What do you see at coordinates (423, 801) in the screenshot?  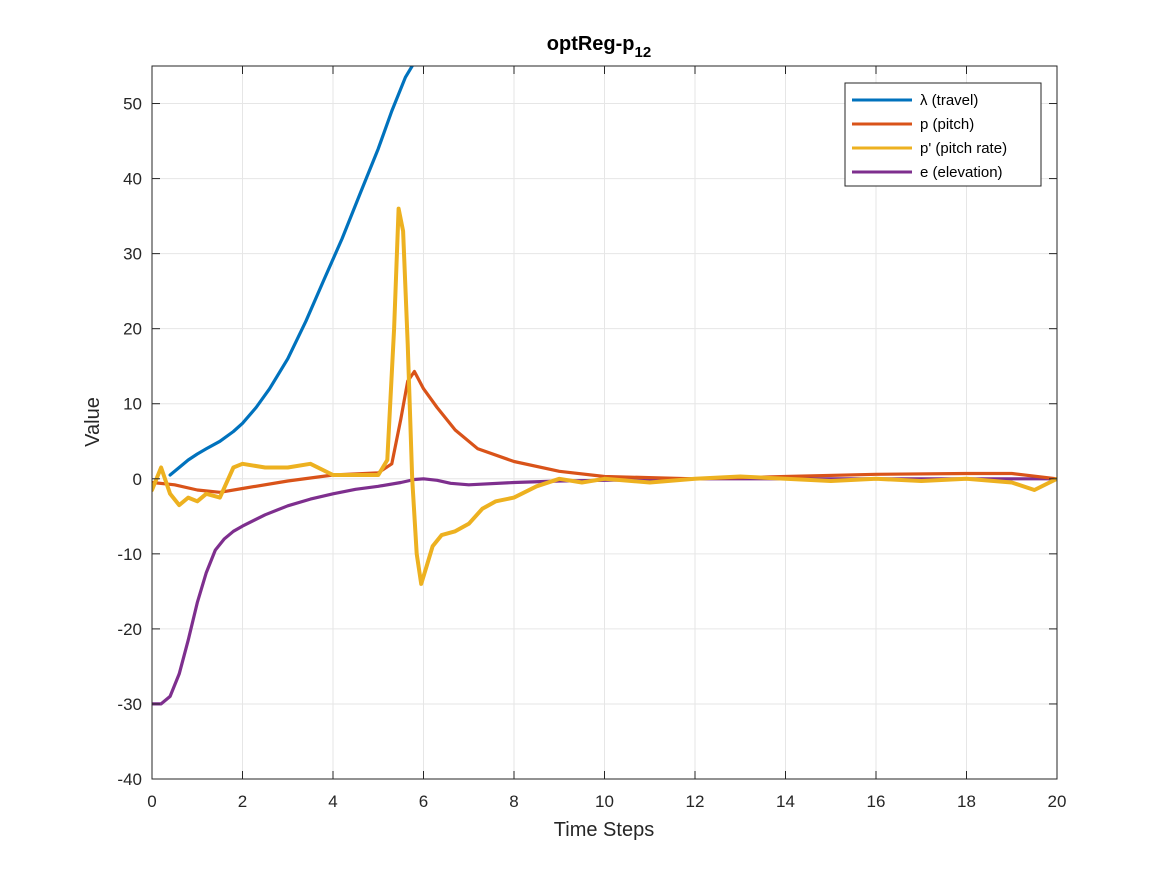 I see `x-tick-label: 6` at bounding box center [423, 801].